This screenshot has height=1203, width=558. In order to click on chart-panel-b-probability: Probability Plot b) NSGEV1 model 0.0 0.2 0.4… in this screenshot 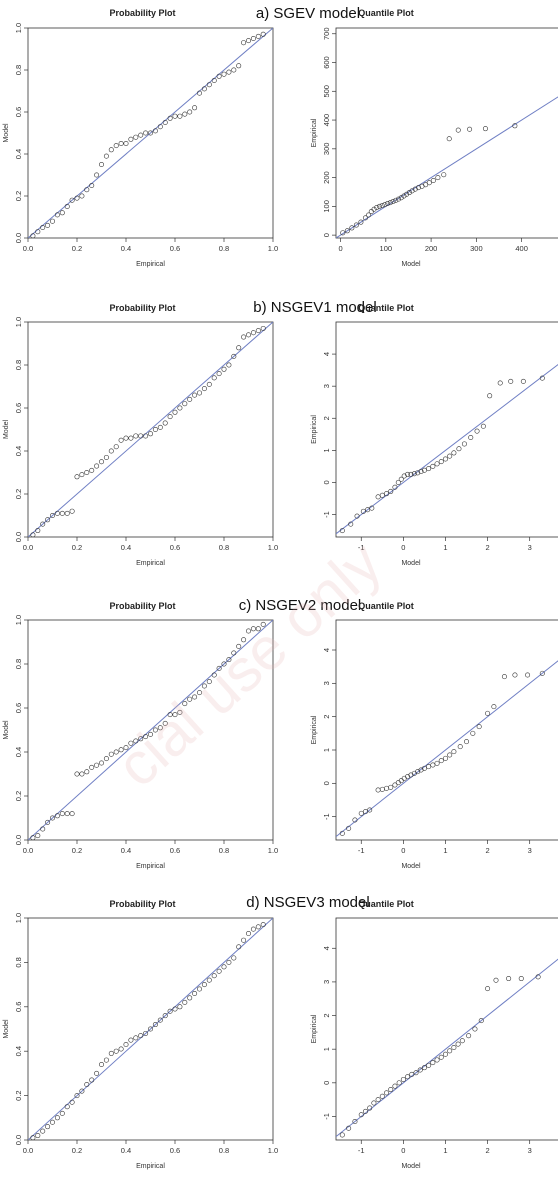, I will do `click(190, 433)`.